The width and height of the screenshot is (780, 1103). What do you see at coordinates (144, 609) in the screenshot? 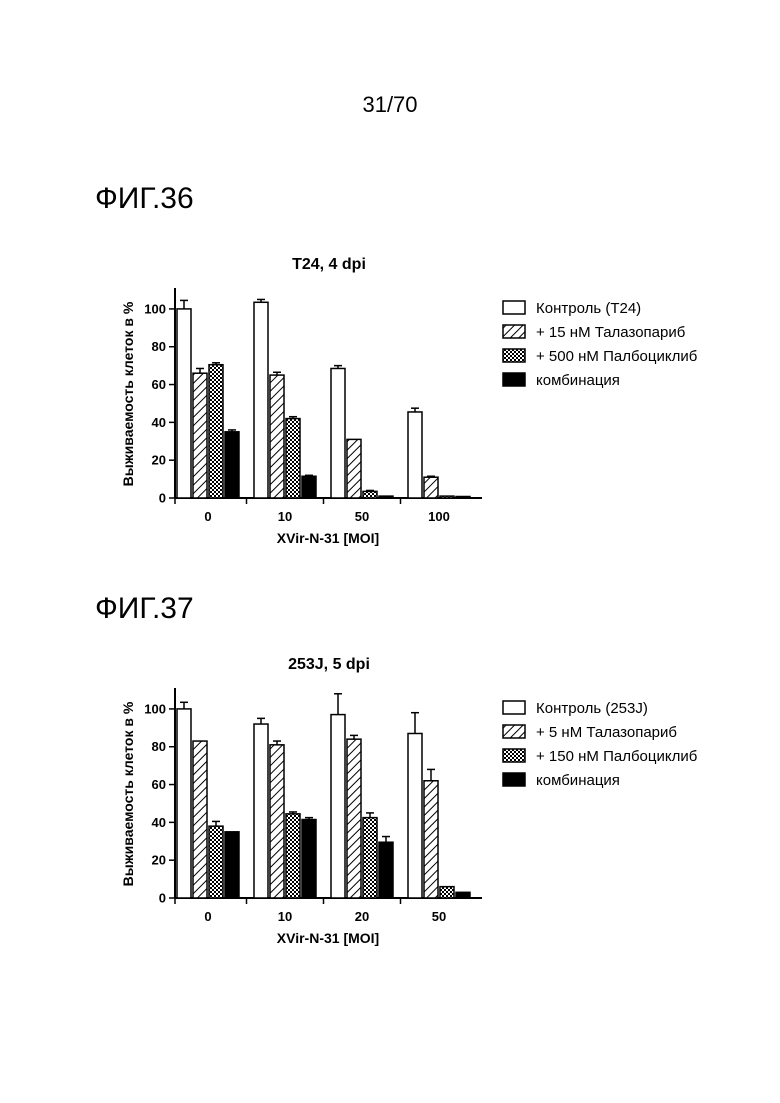
I see `figure-label-37: ФИГ.37` at bounding box center [144, 609].